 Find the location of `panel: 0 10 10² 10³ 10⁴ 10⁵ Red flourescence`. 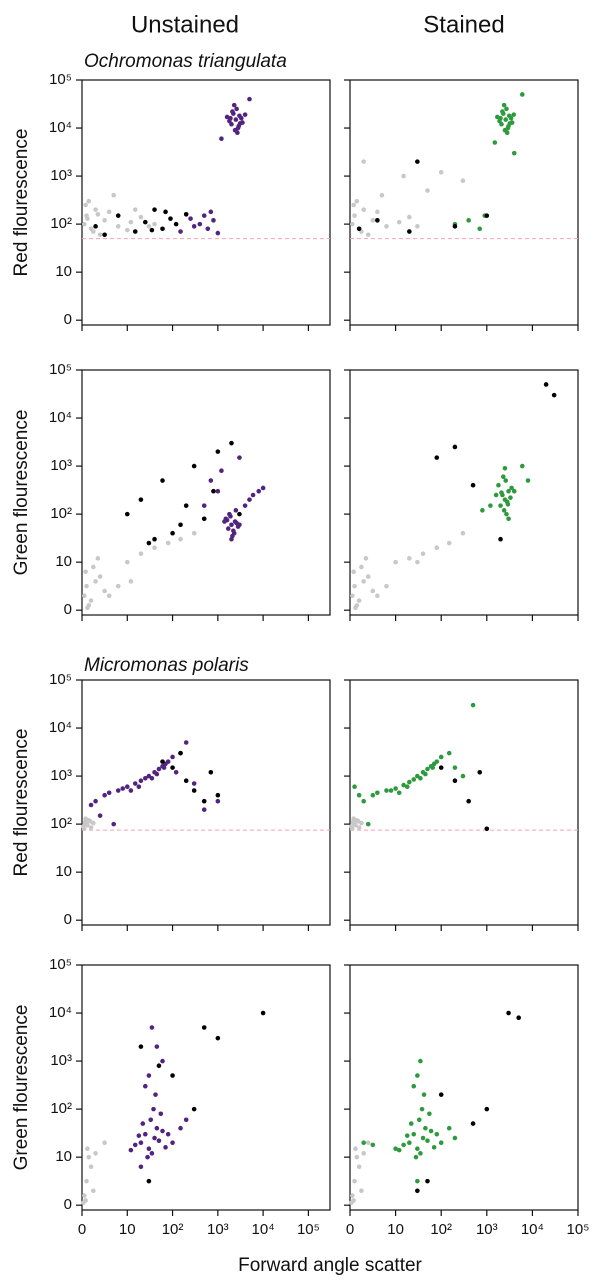

panel: 0 10 10² 10³ 10⁴ 10⁵ Red flourescence is located at coordinates (171, 201).